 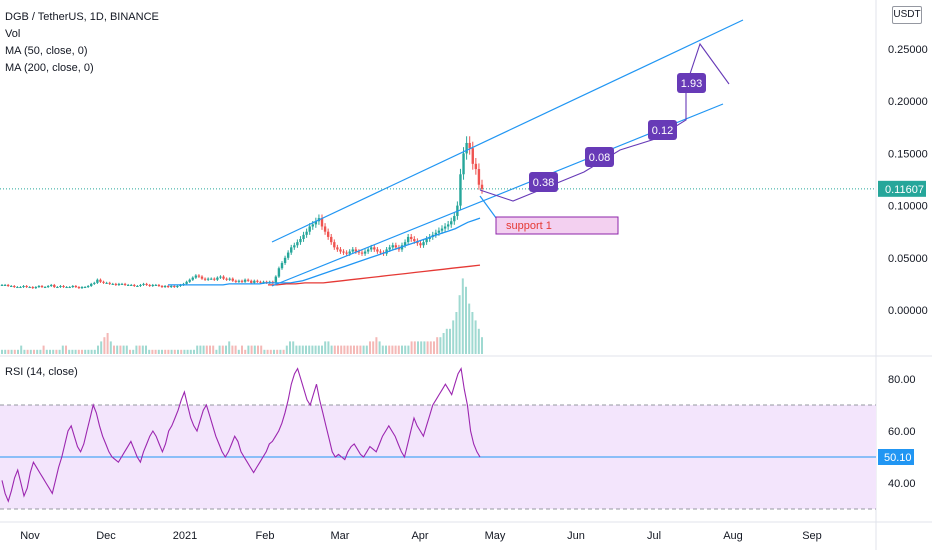 I want to click on time-tick-label: Feb, so click(x=265, y=536).